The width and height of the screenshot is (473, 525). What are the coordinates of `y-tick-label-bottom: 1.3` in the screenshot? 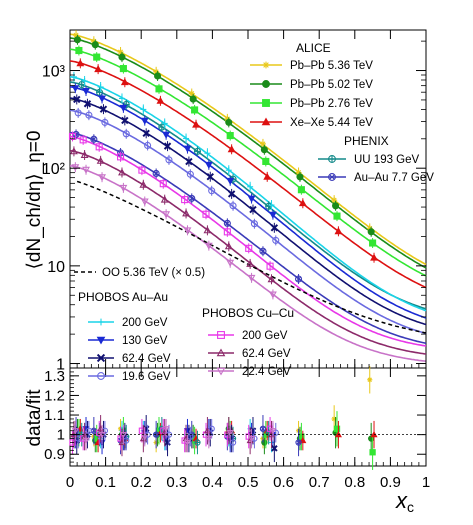 It's located at (54, 376).